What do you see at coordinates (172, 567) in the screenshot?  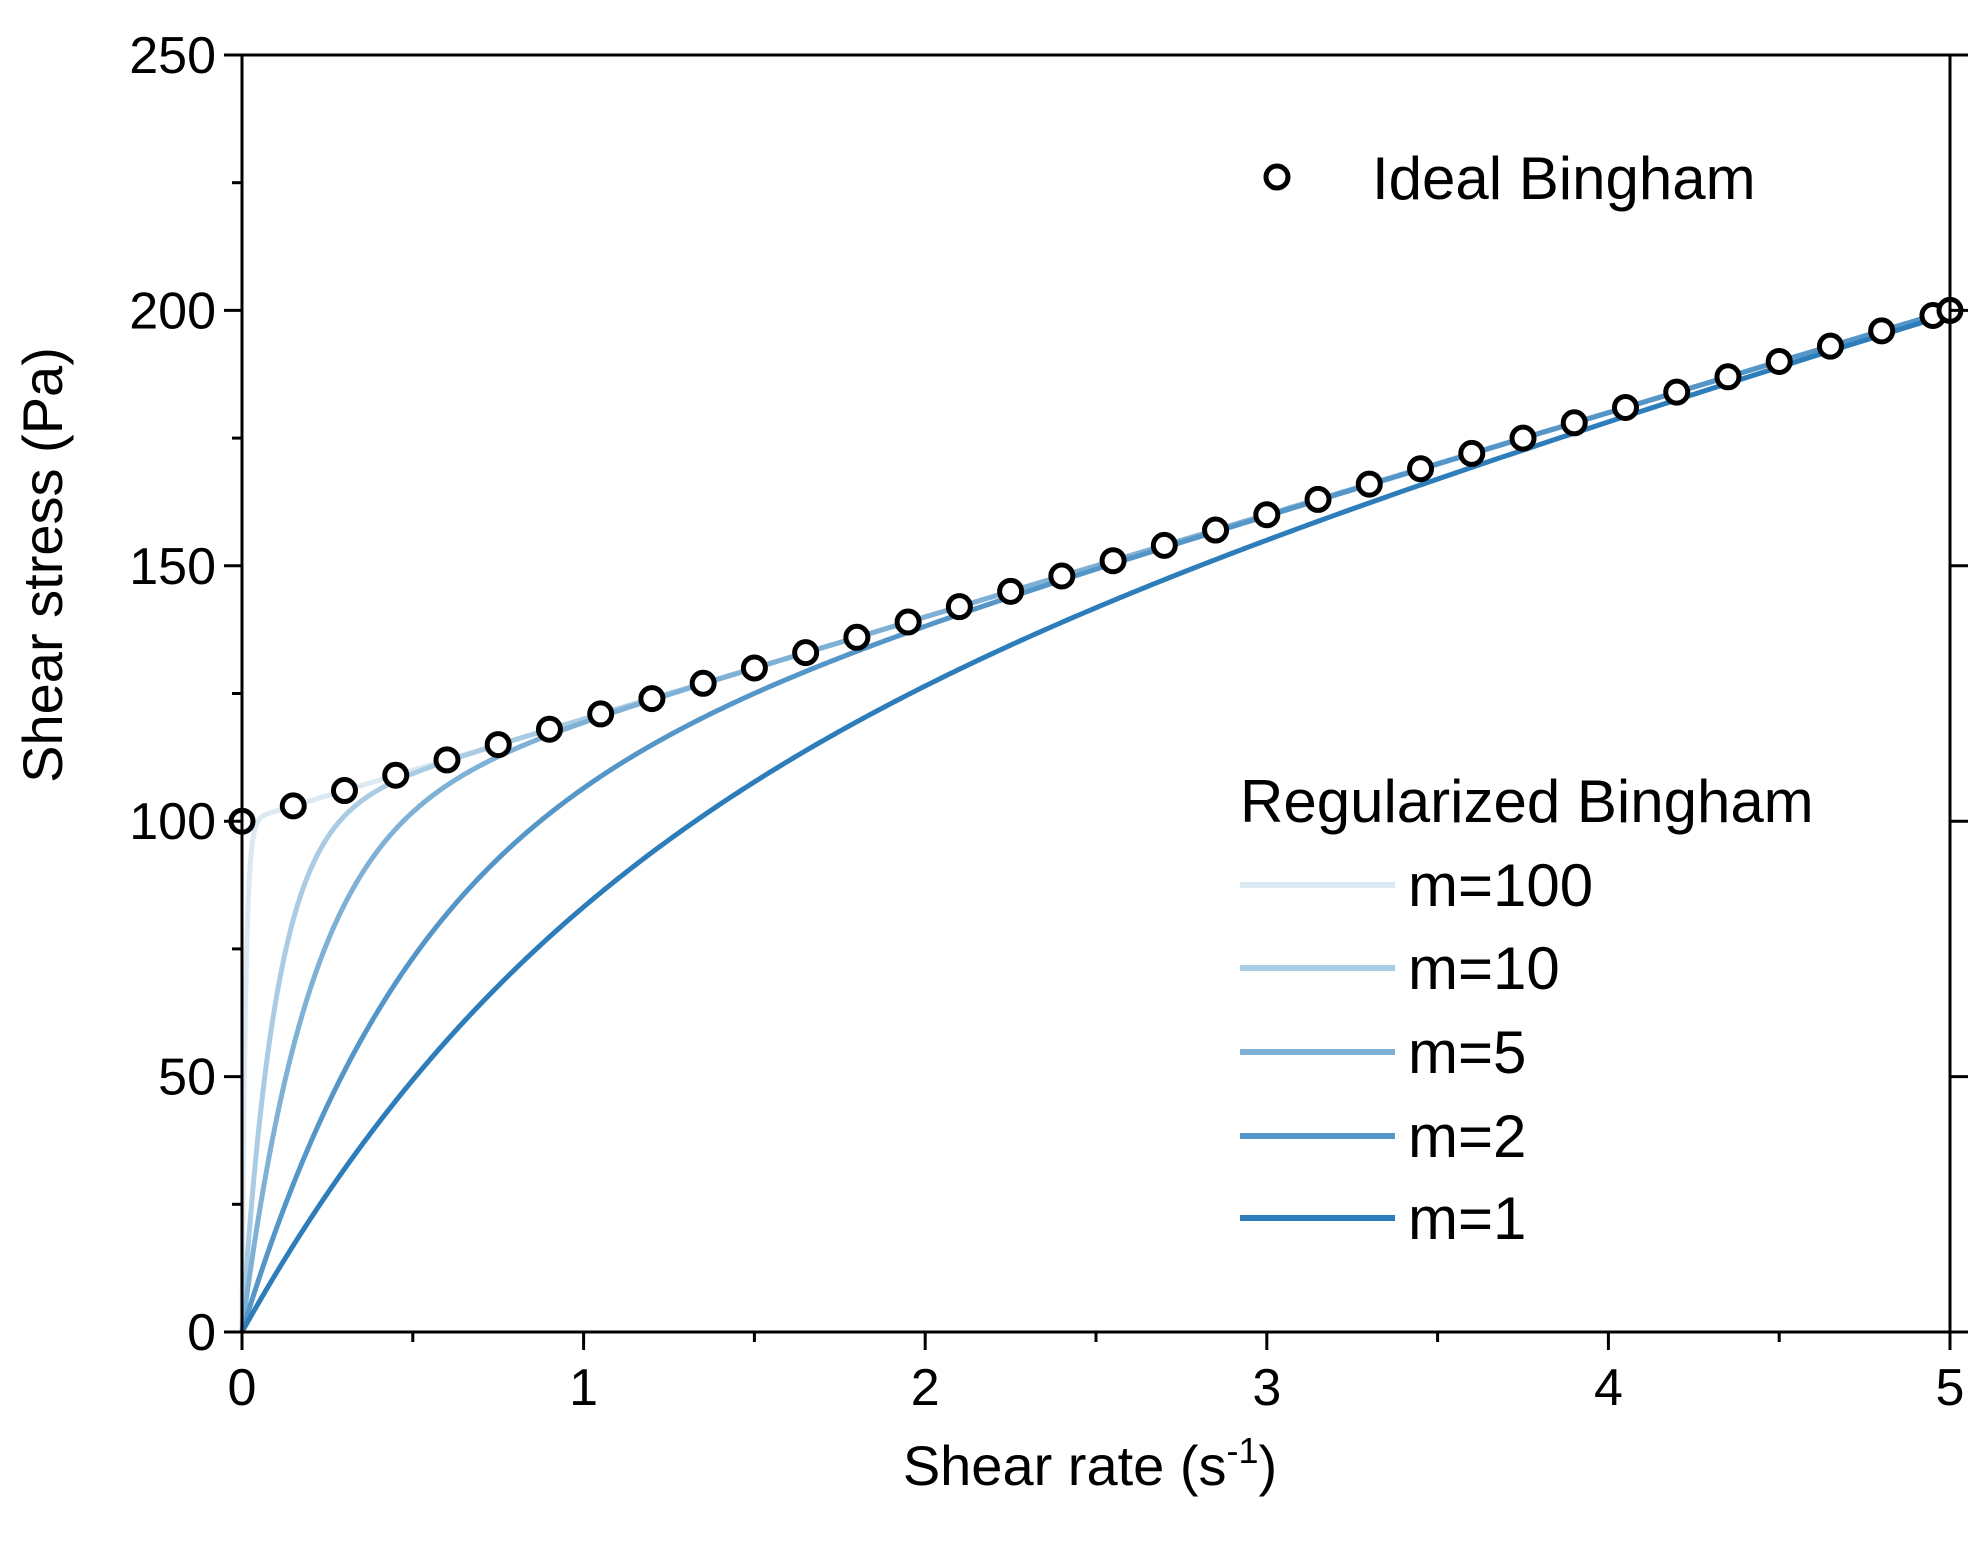 I see `y-tick-label: 150` at bounding box center [172, 567].